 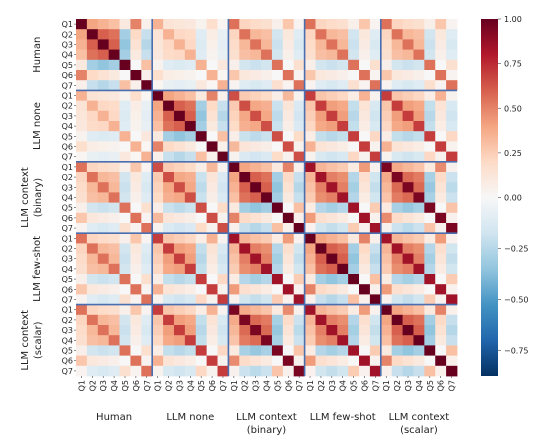 I want to click on colorbar-tick-label: 0.00, so click(x=513, y=198).